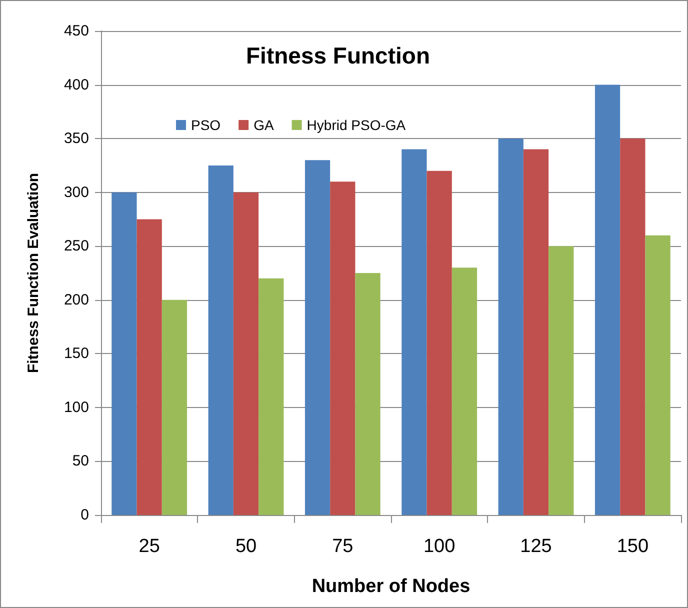 This screenshot has width=688, height=608. I want to click on y-tick-label: 0, so click(84, 515).